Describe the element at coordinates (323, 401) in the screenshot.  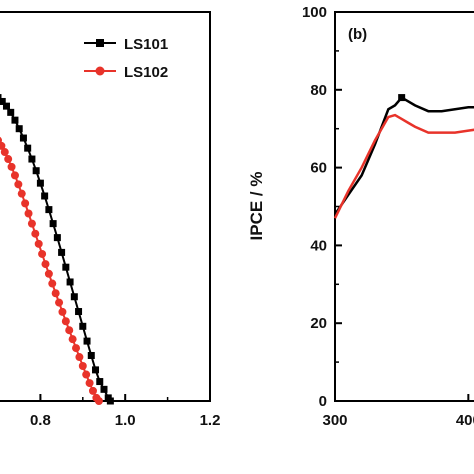
I see `panel-b-y-tick-label: 0` at that location.